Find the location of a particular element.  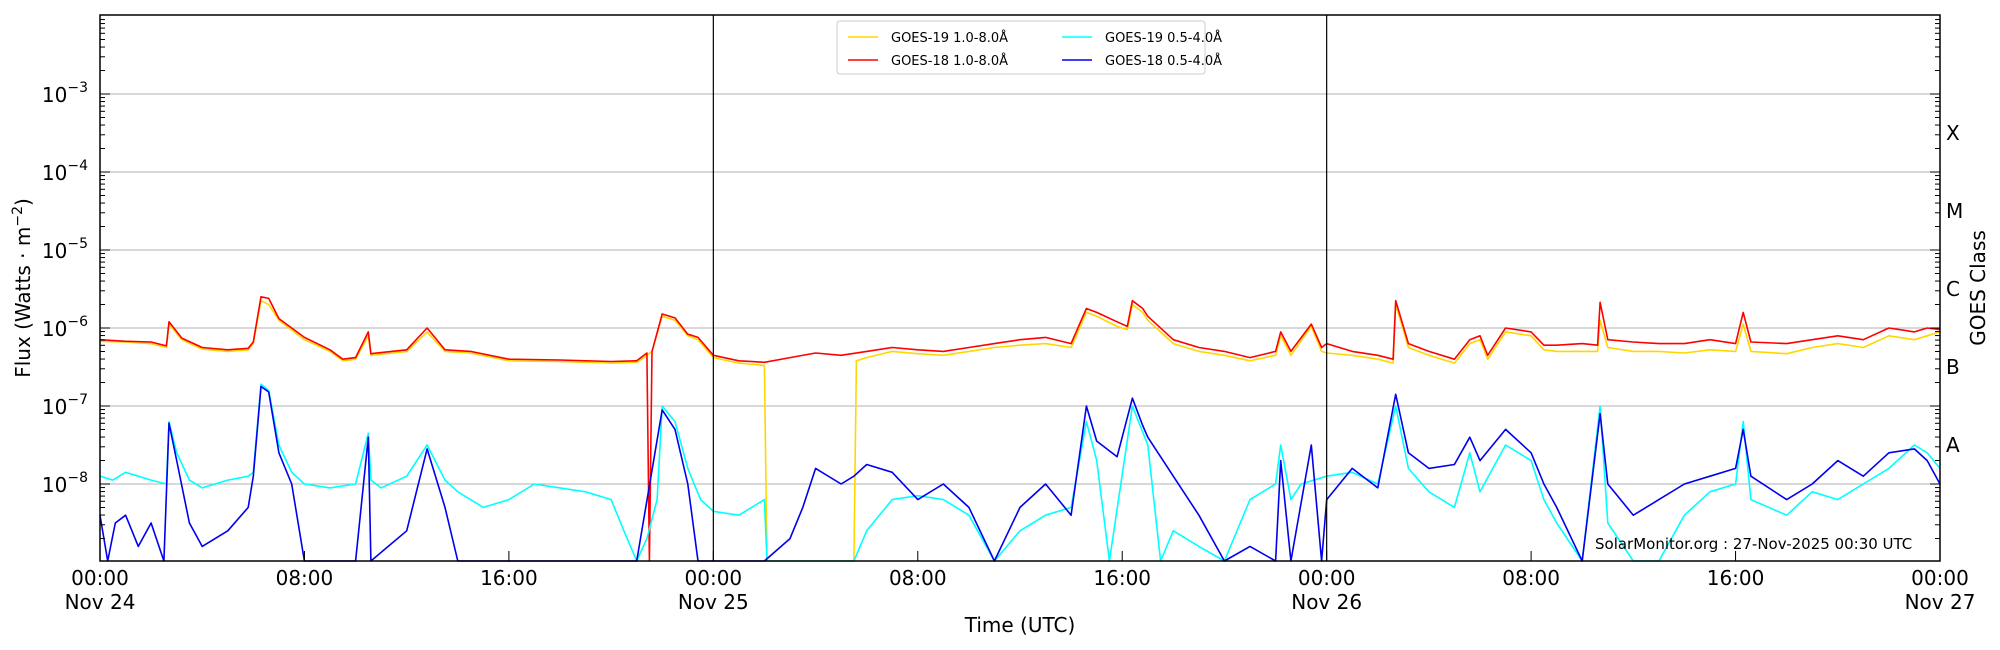

goes-class-labels: X M C B A is located at coordinates (1954, 289).